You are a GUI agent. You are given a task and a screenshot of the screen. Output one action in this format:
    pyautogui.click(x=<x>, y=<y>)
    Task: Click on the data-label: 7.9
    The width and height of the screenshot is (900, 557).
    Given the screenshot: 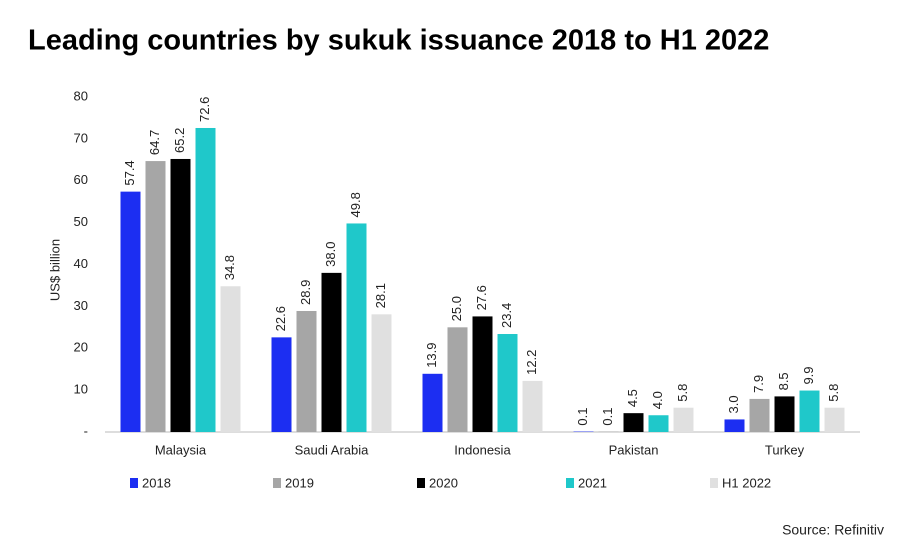 What is the action you would take?
    pyautogui.click(x=758, y=384)
    